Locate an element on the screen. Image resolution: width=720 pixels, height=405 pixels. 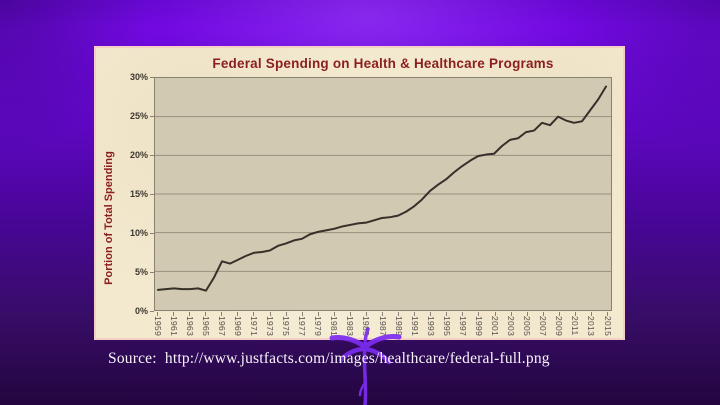
x-tick-label: 1971 is located at coordinates (253, 326).